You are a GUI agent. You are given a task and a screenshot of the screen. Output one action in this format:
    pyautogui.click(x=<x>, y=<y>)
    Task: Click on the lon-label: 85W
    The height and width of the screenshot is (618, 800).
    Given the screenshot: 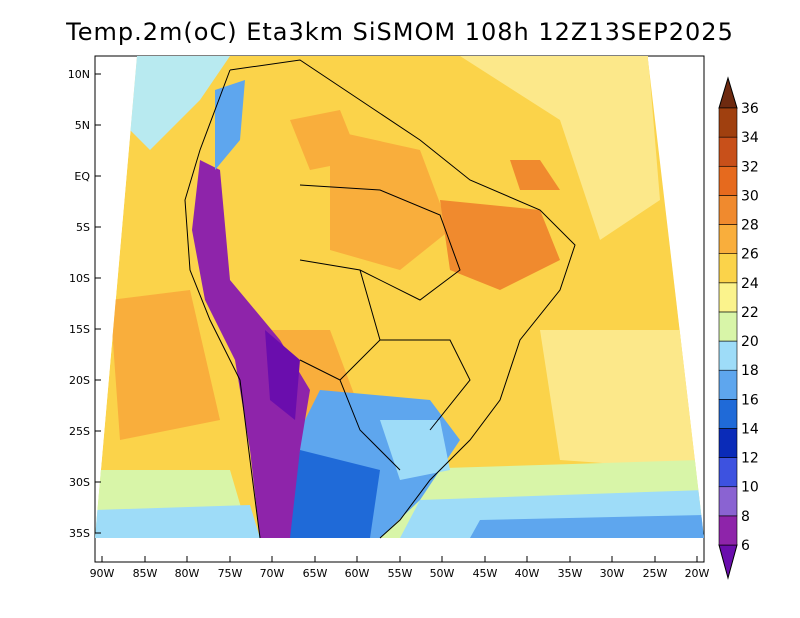 What is the action you would take?
    pyautogui.click(x=145, y=573)
    